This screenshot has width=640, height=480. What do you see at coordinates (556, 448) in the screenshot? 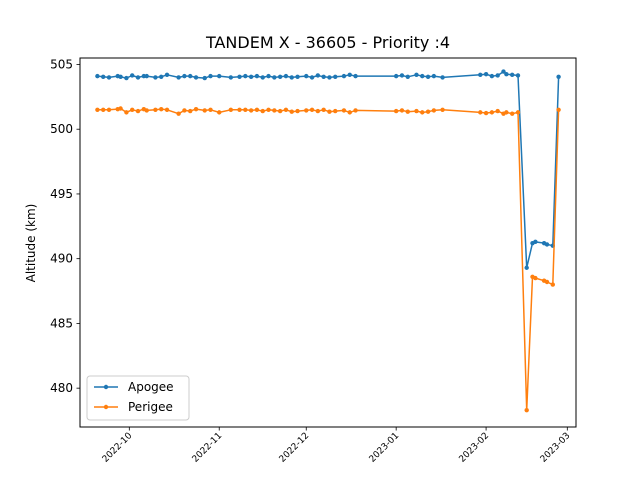
I see `x-tick-label: 2023-03` at bounding box center [556, 448].